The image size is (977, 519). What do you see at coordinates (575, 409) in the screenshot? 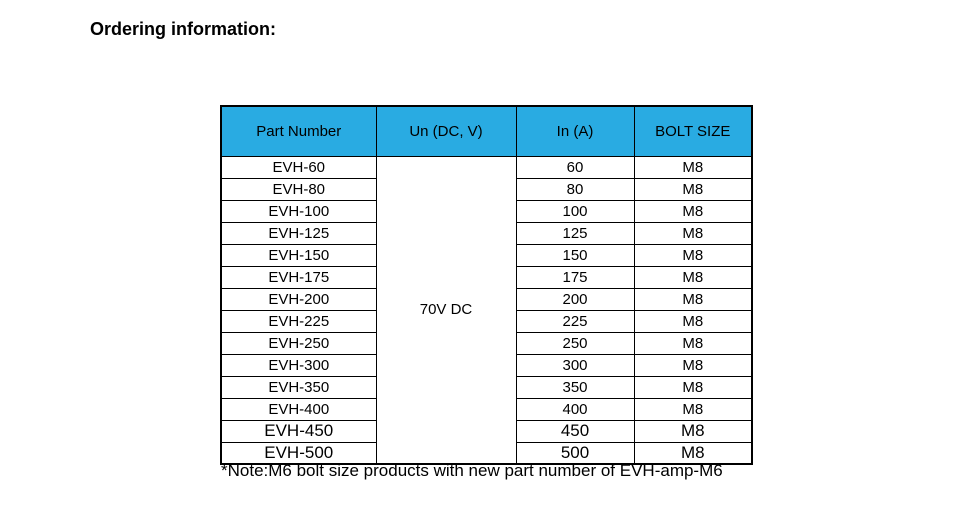
I see `current-cell: 400` at bounding box center [575, 409].